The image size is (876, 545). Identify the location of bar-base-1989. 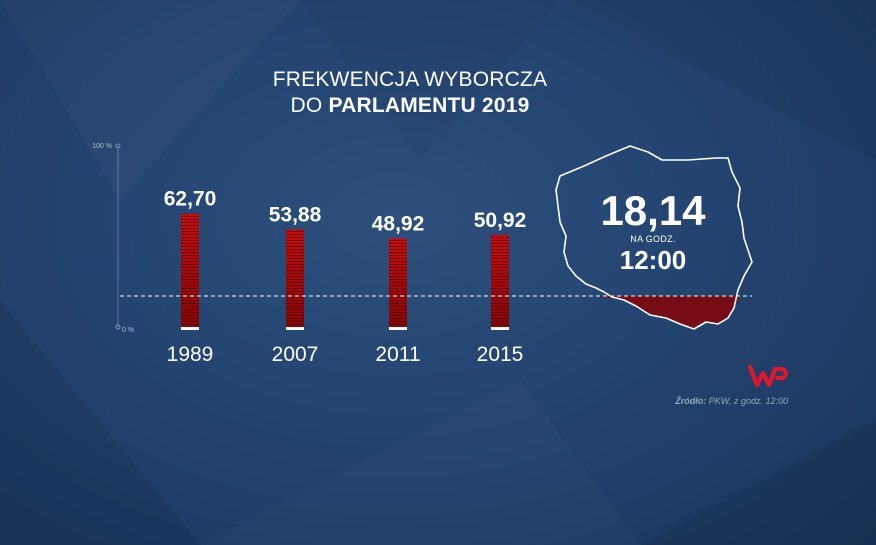
(190, 328).